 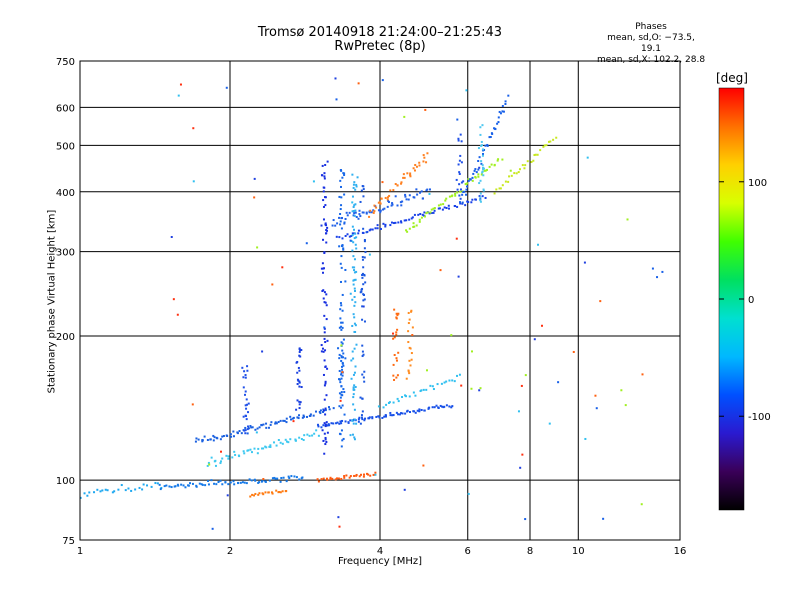 I want to click on x-tick-label: 16, so click(x=680, y=551).